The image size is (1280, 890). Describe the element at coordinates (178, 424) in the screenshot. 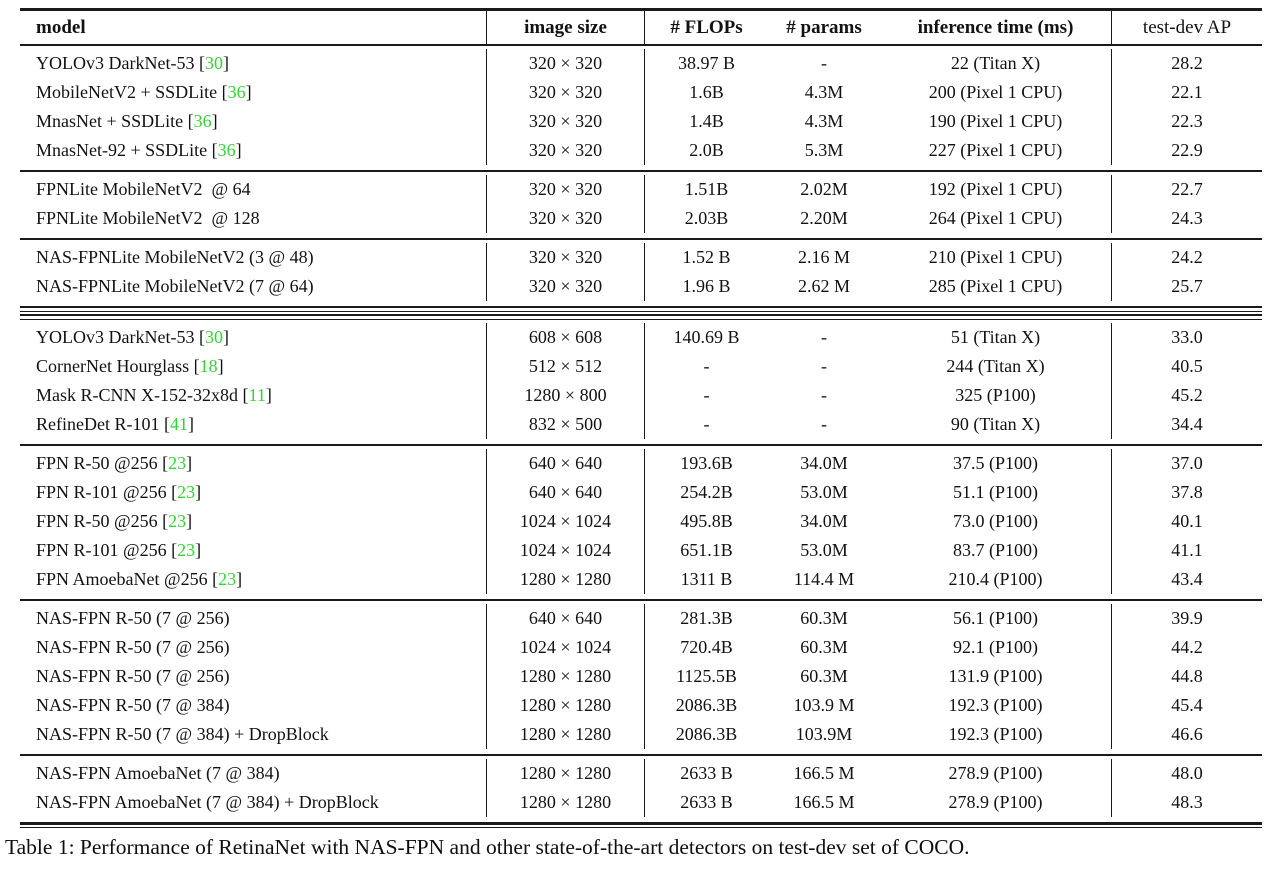

I see `citation-link: 41` at that location.